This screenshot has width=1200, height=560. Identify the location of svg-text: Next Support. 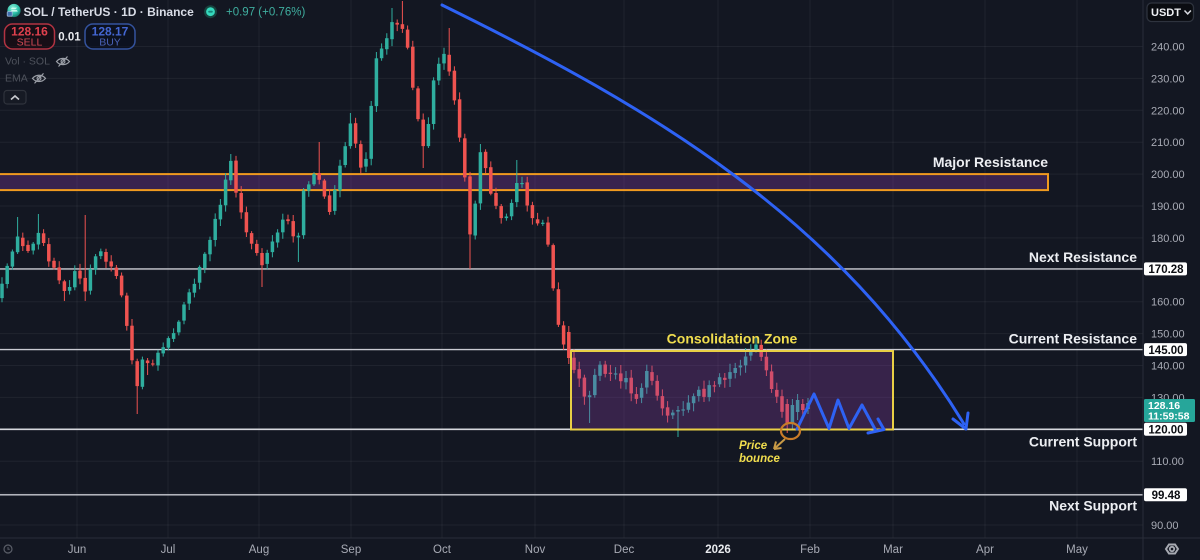
(1093, 506).